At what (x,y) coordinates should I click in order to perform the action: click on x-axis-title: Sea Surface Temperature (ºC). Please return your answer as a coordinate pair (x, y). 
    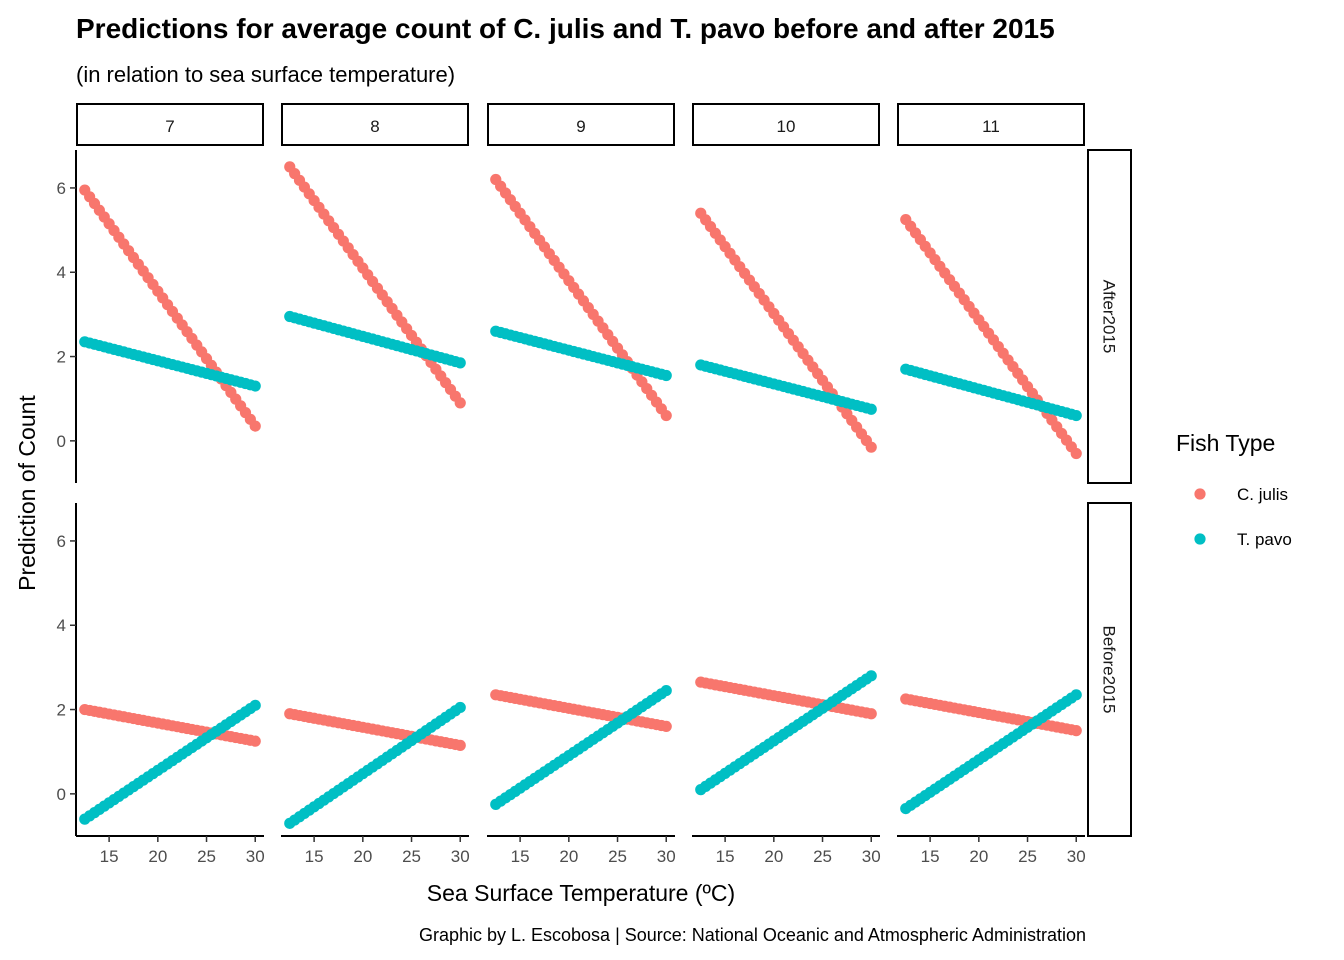
    Looking at the image, I should click on (581, 893).